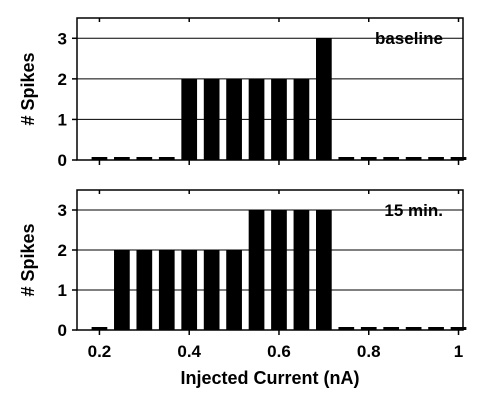  I want to click on x-tick-label: 0.4, so click(189, 351).